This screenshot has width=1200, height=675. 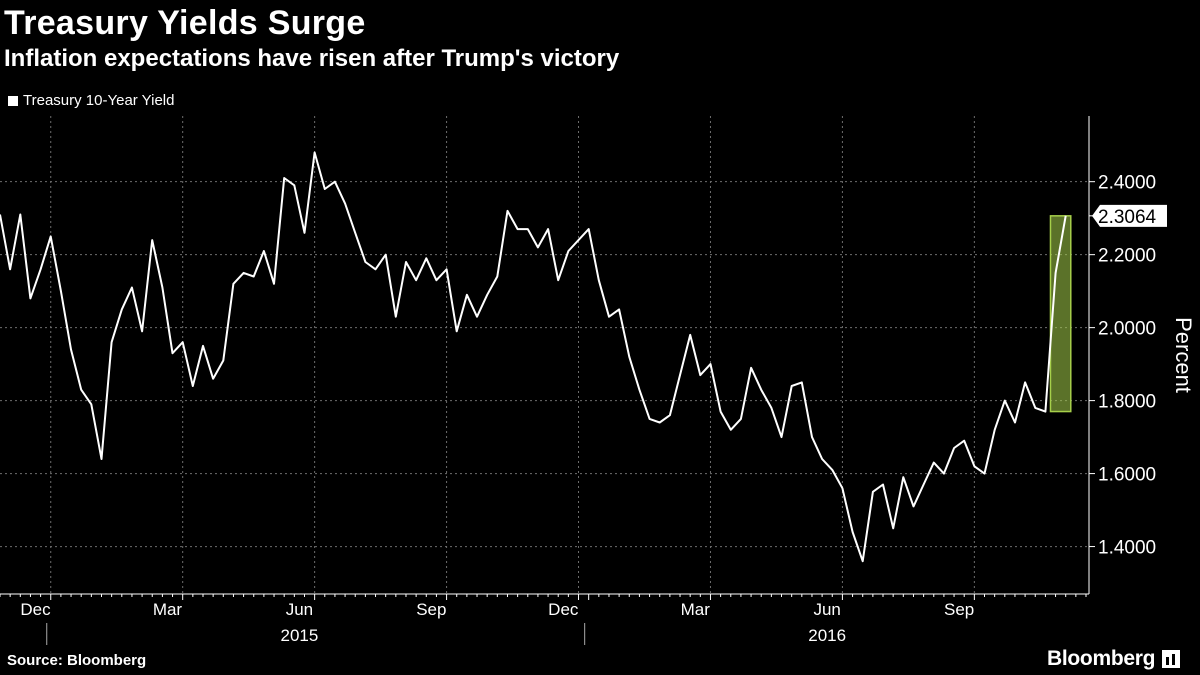 I want to click on legend-swatch, so click(x=13, y=100).